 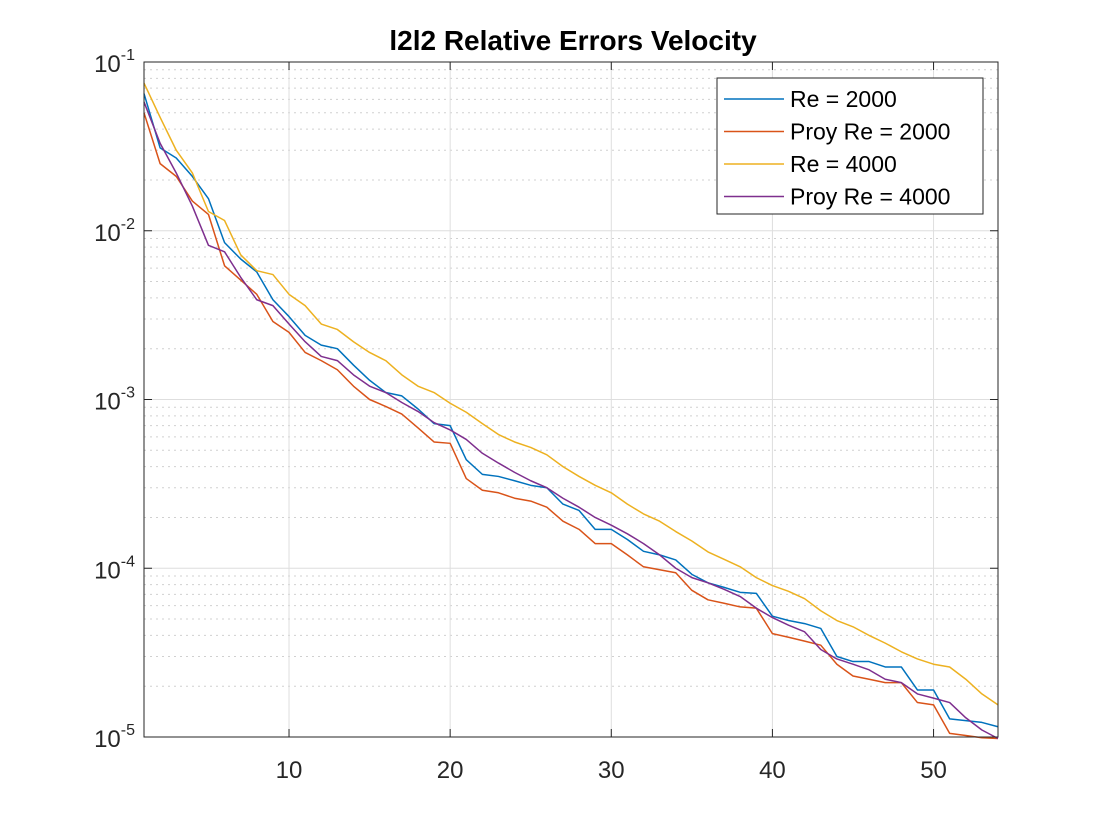 What do you see at coordinates (870, 132) in the screenshot?
I see `legend-label-2: Proy Re = 2000` at bounding box center [870, 132].